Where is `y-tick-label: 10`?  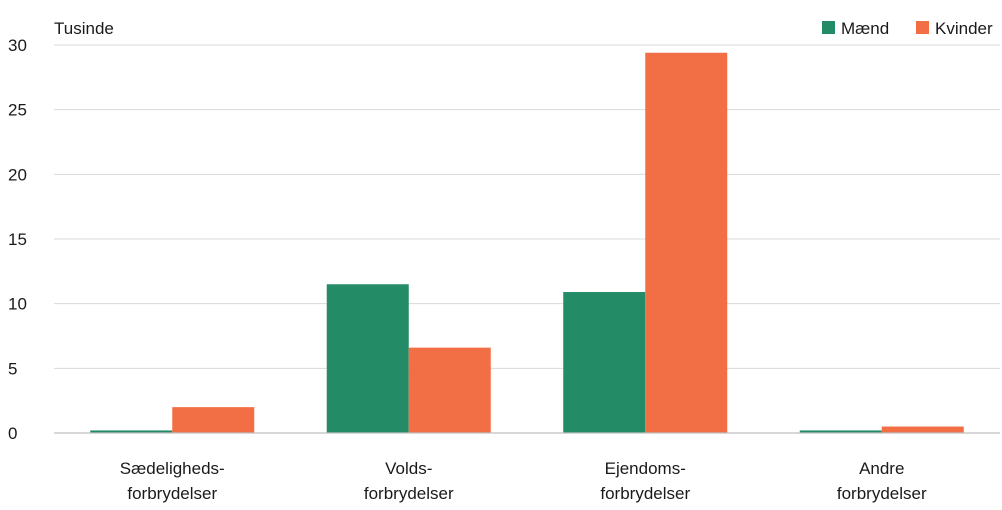
y-tick-label: 10 is located at coordinates (17, 304).